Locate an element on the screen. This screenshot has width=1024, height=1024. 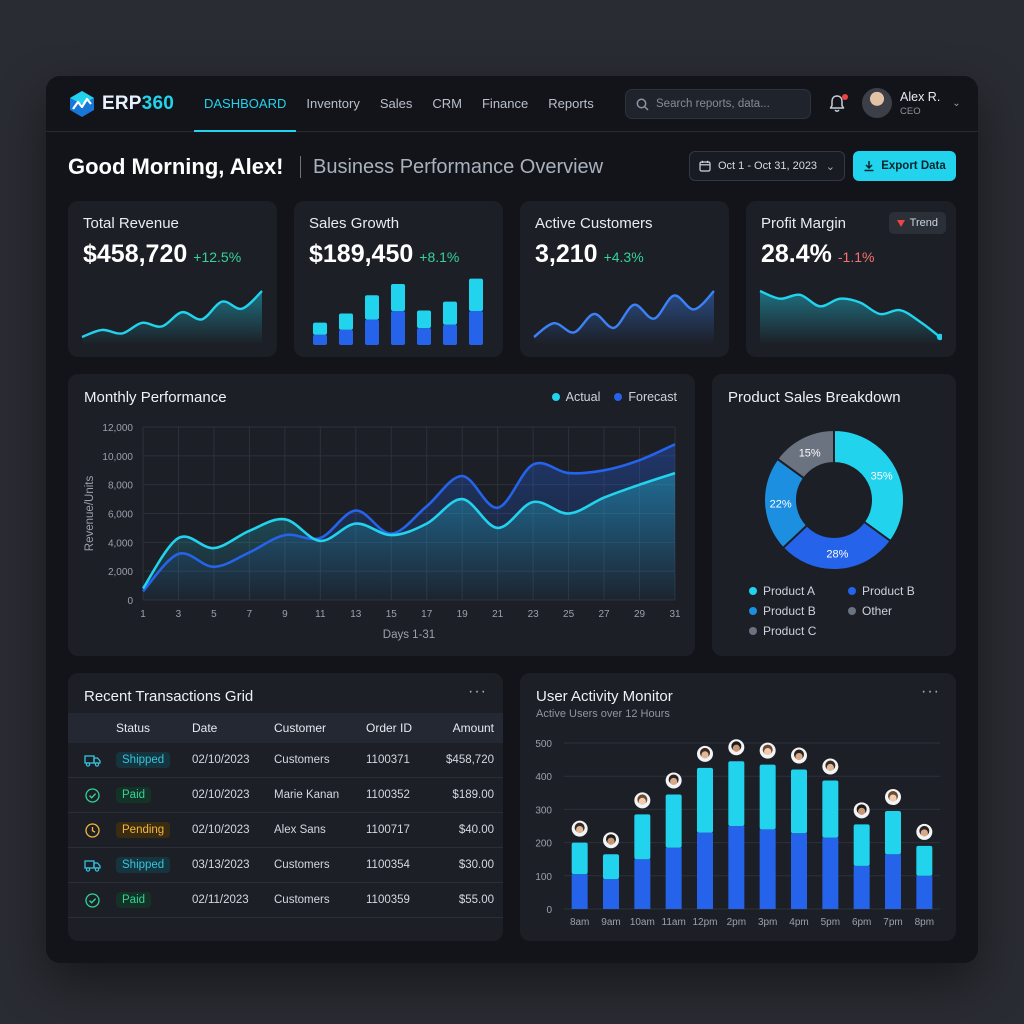
chart-legend: Actual Forecast is located at coordinates (614, 397).